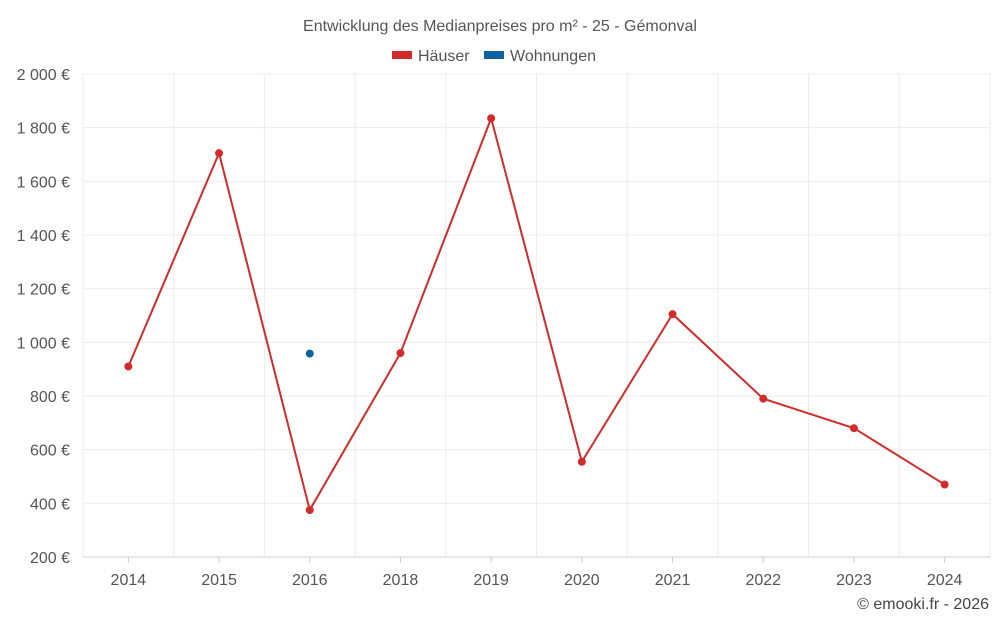 The height and width of the screenshot is (625, 1000). I want to click on x-axis: 2014 2015 2016 2018 2019 2020 2021 2022 2023 2024, so click(536, 572).